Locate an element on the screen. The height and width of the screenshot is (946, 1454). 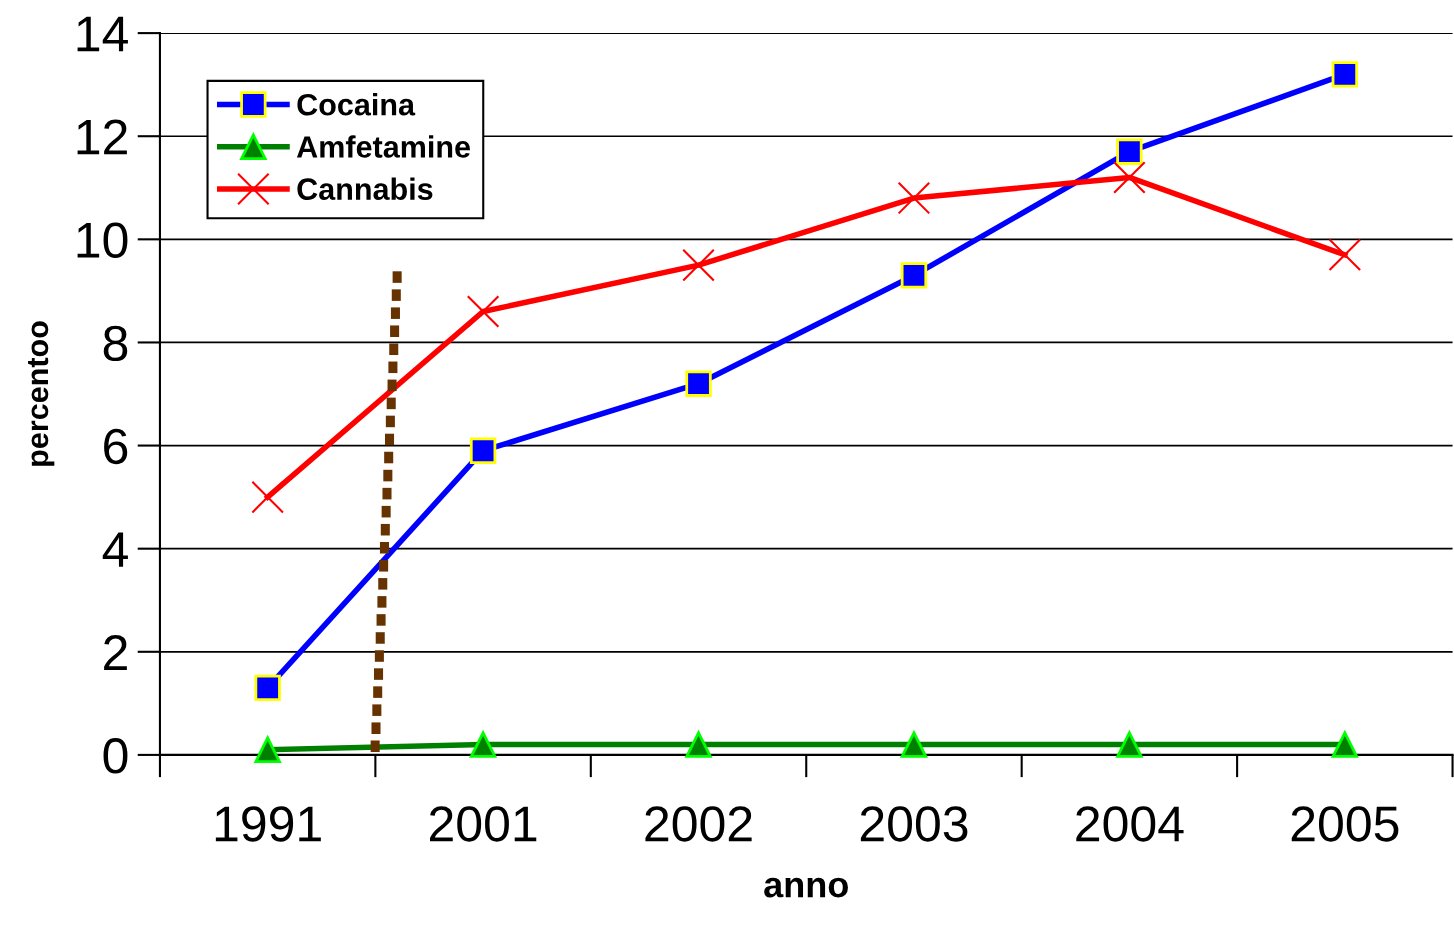
y-tick-label: 0 is located at coordinates (115, 756).